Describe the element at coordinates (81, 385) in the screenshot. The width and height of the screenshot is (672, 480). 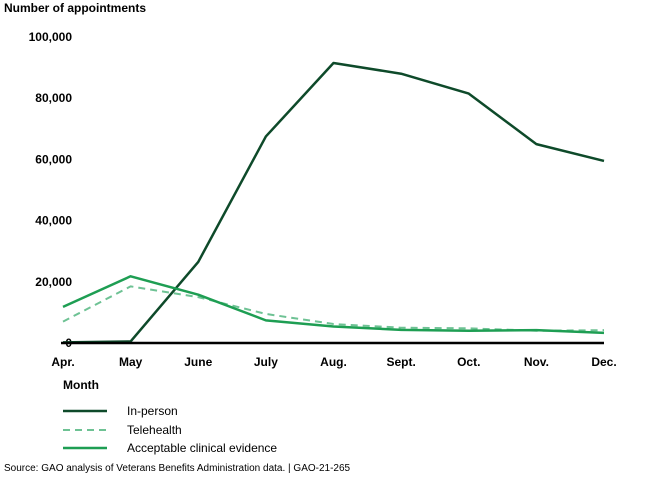
I see `x-axis-title: Month` at that location.